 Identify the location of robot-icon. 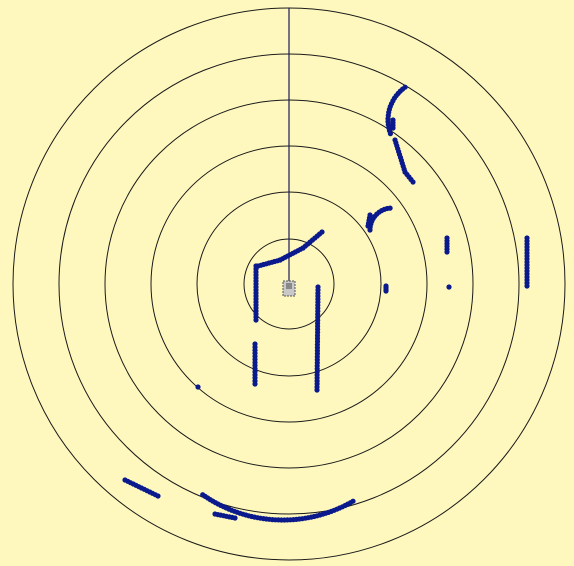
(289, 288).